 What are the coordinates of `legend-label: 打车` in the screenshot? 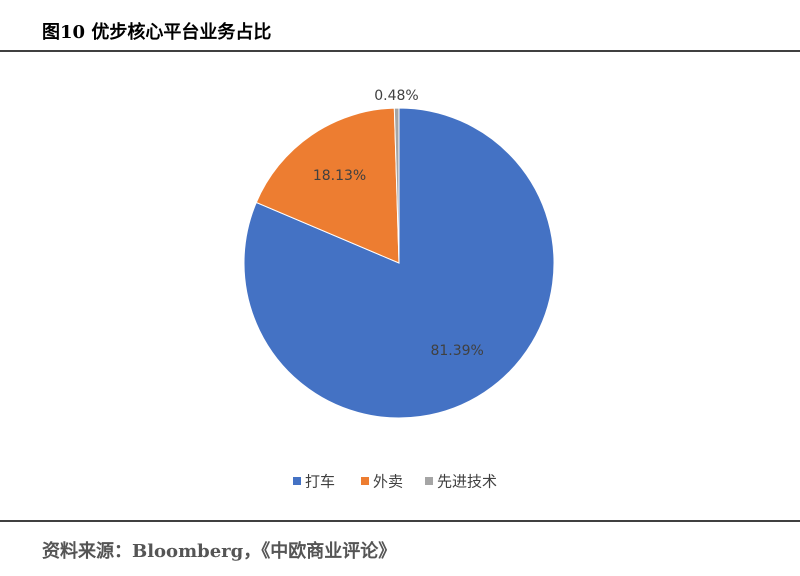 It's located at (320, 482).